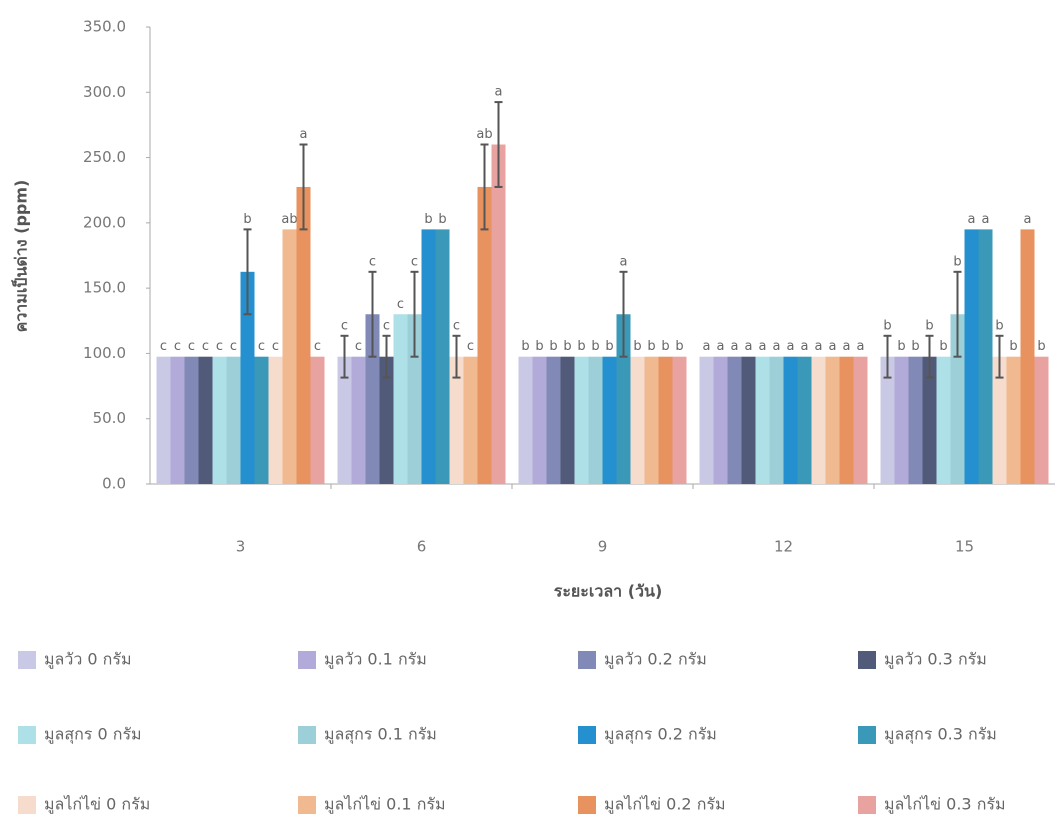 Image resolution: width=1061 pixels, height=825 pixels. I want to click on y-tick-label: 100.0, so click(104, 353).